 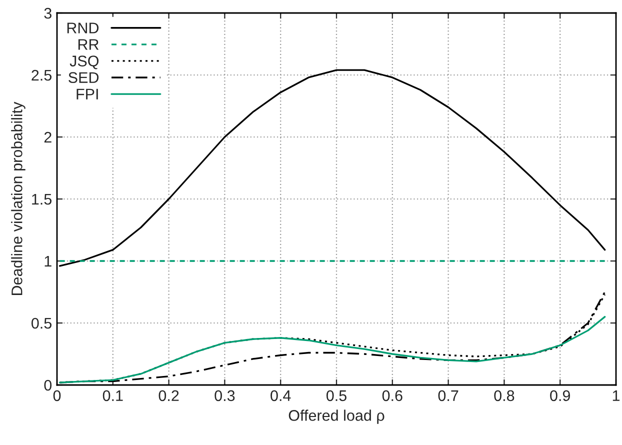 What do you see at coordinates (48, 137) in the screenshot?
I see `y-tick-label: 2` at bounding box center [48, 137].